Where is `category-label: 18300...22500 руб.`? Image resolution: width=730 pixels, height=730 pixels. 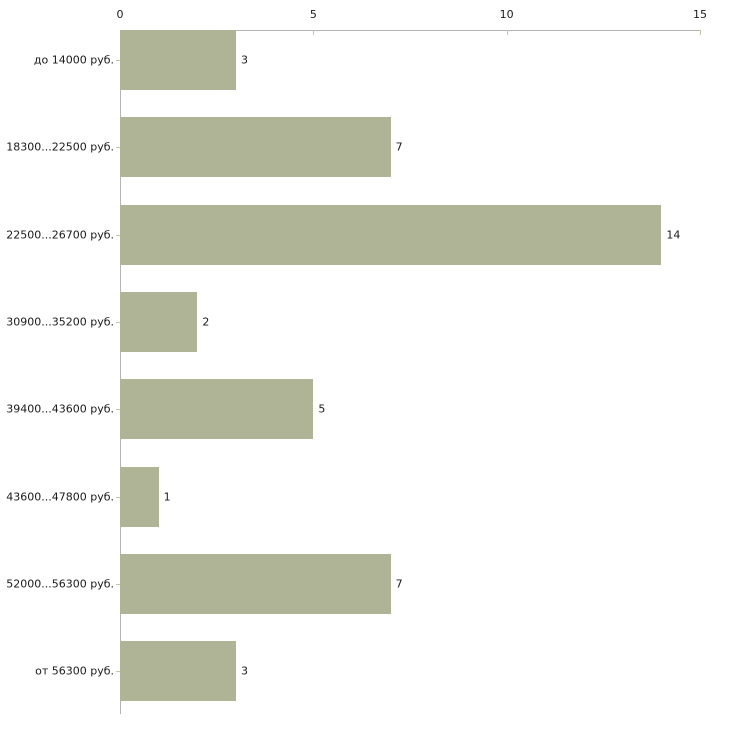
category-label: 18300...22500 руб. is located at coordinates (60, 147).